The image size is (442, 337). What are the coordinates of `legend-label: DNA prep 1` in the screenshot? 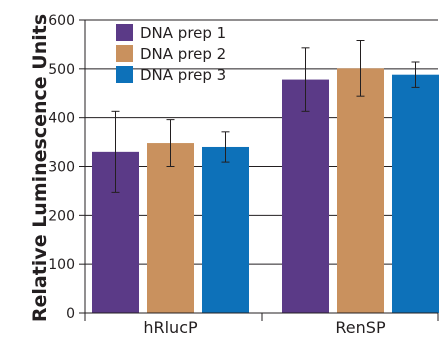 It's located at (183, 33).